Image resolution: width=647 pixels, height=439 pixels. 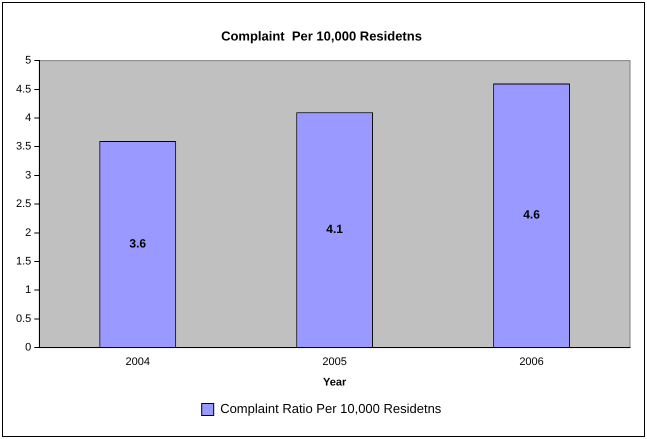 I want to click on chart-title: Complaint Per 10,000 Residetns, so click(x=321, y=36).